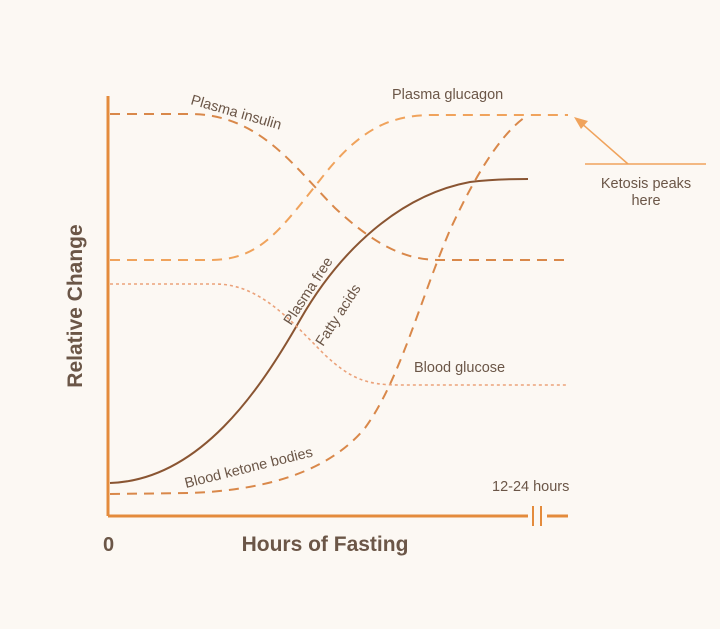 This screenshot has width=720, height=629. I want to click on x-tick-label-end: 12-24 hours, so click(530, 487).